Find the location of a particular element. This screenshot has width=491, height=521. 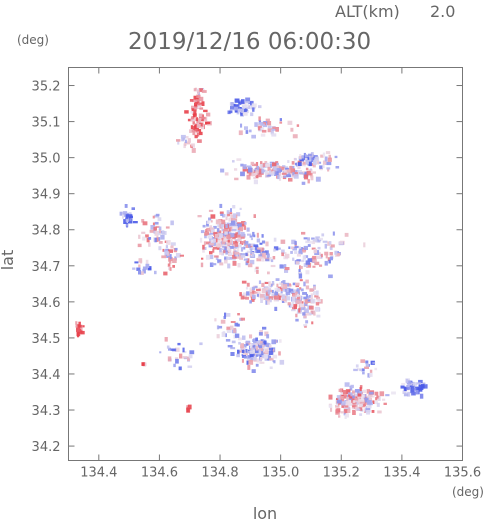

y-tick-label: 34.5 is located at coordinates (46, 339).